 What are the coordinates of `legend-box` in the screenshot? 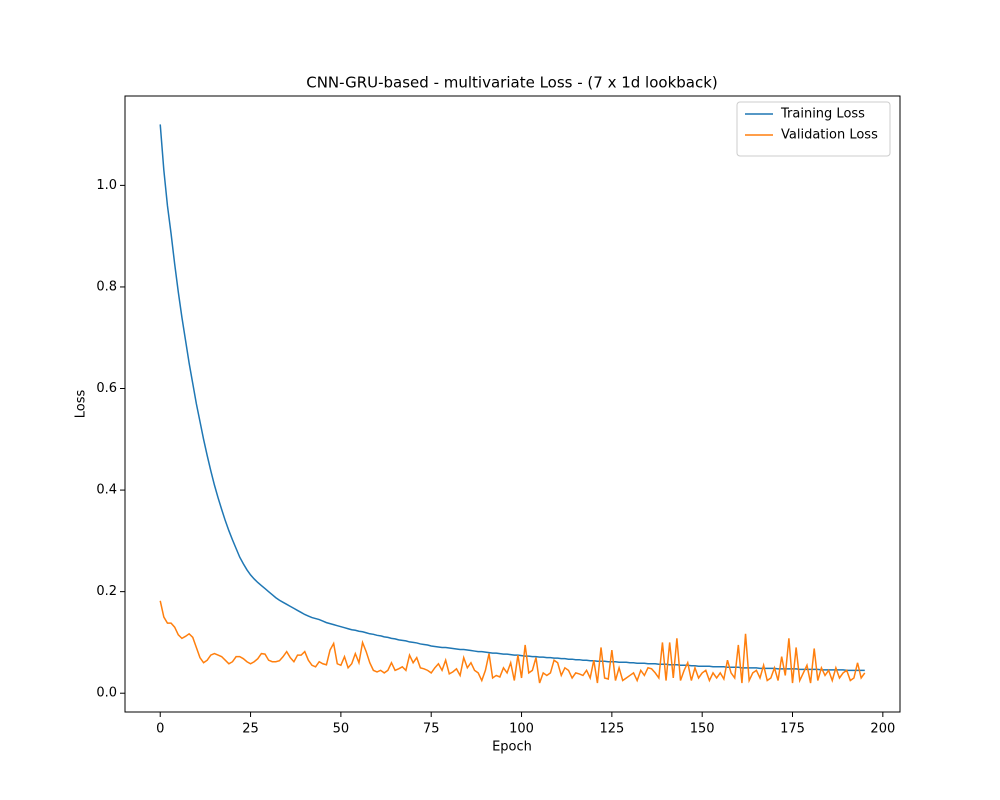 It's located at (813, 129).